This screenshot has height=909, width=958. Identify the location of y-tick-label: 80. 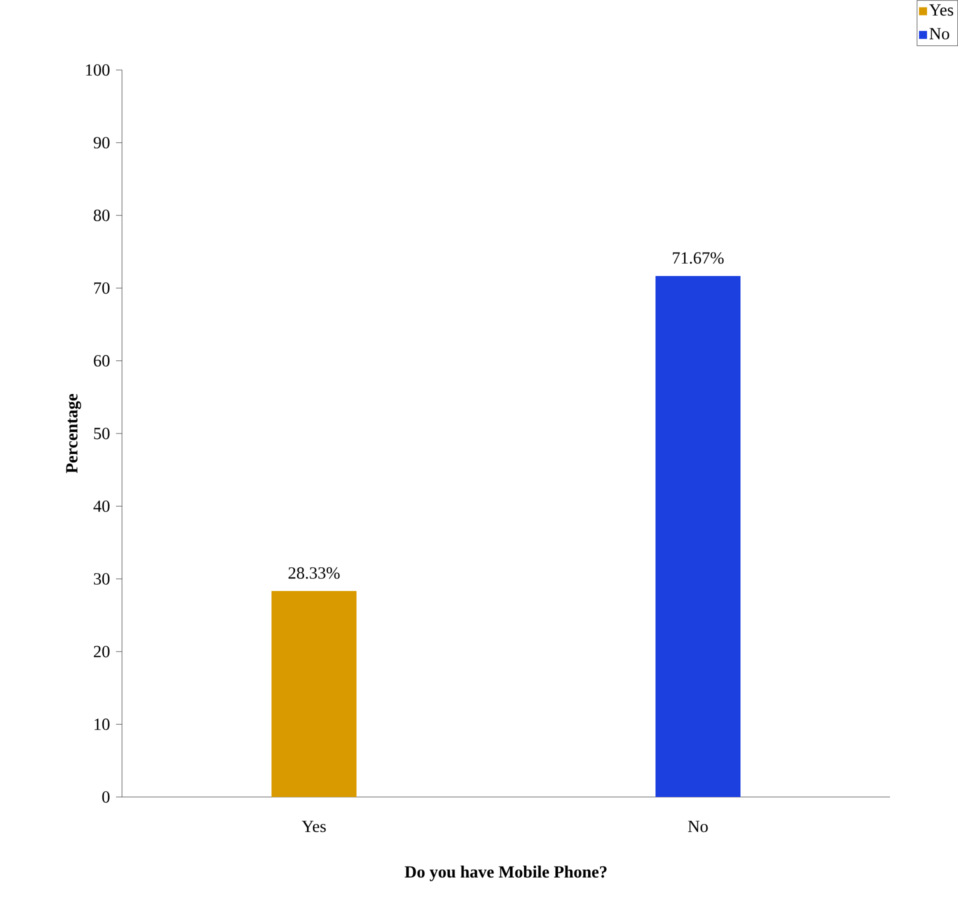
(102, 216).